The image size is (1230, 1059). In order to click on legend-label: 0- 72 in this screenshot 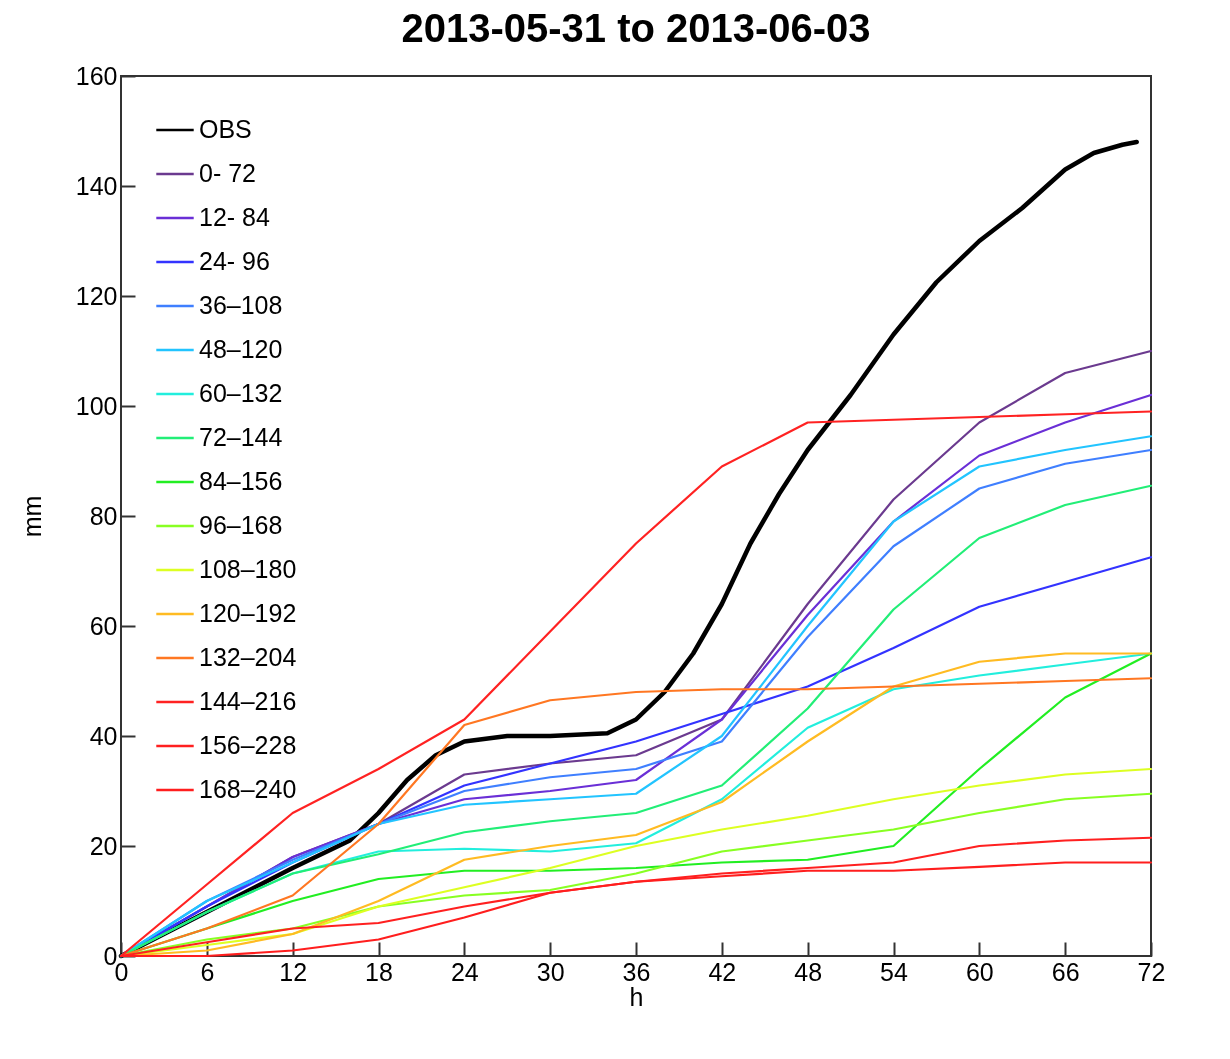, I will do `click(227, 173)`.